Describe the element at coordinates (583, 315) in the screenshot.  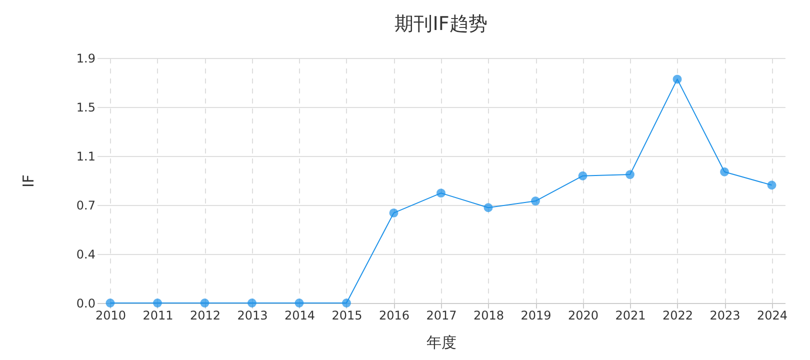
I see `x-tick-label: 2020` at that location.